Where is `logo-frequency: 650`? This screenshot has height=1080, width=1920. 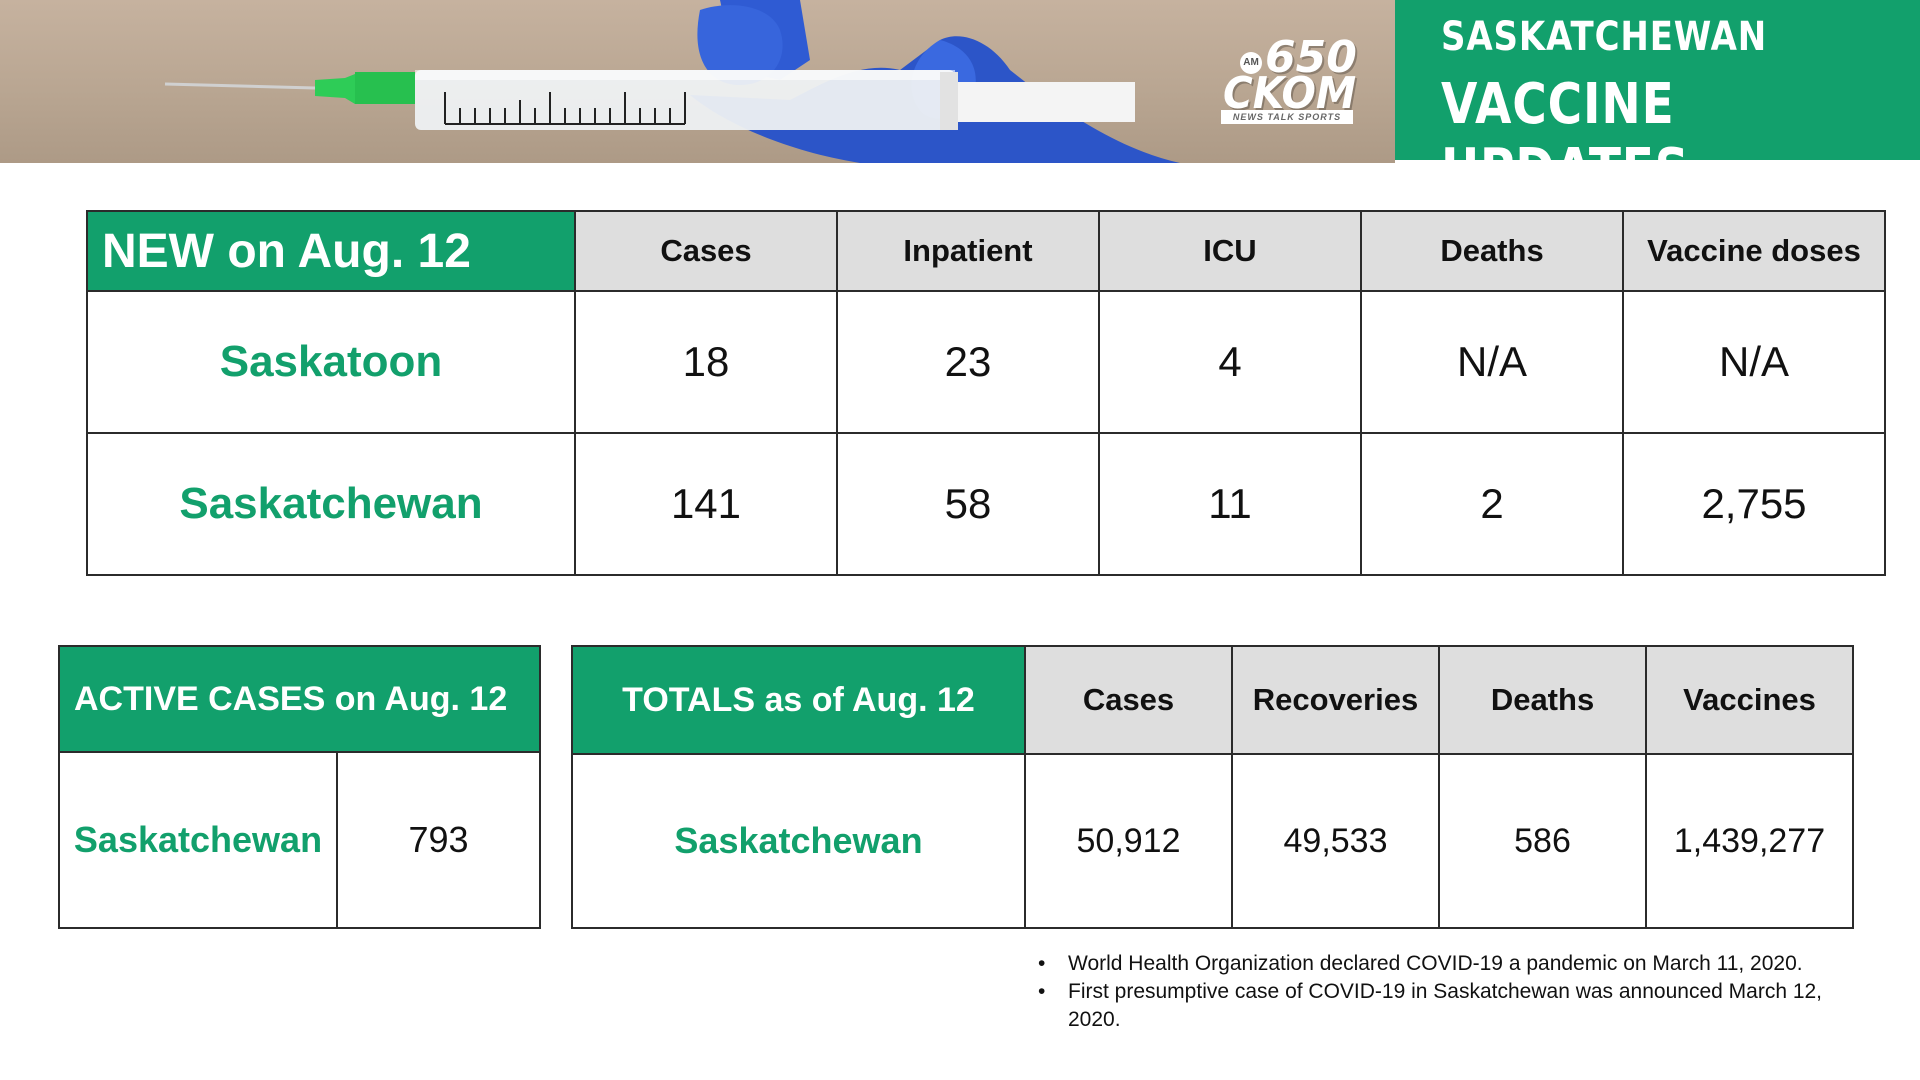
logo-frequency: 650 is located at coordinates (1311, 57).